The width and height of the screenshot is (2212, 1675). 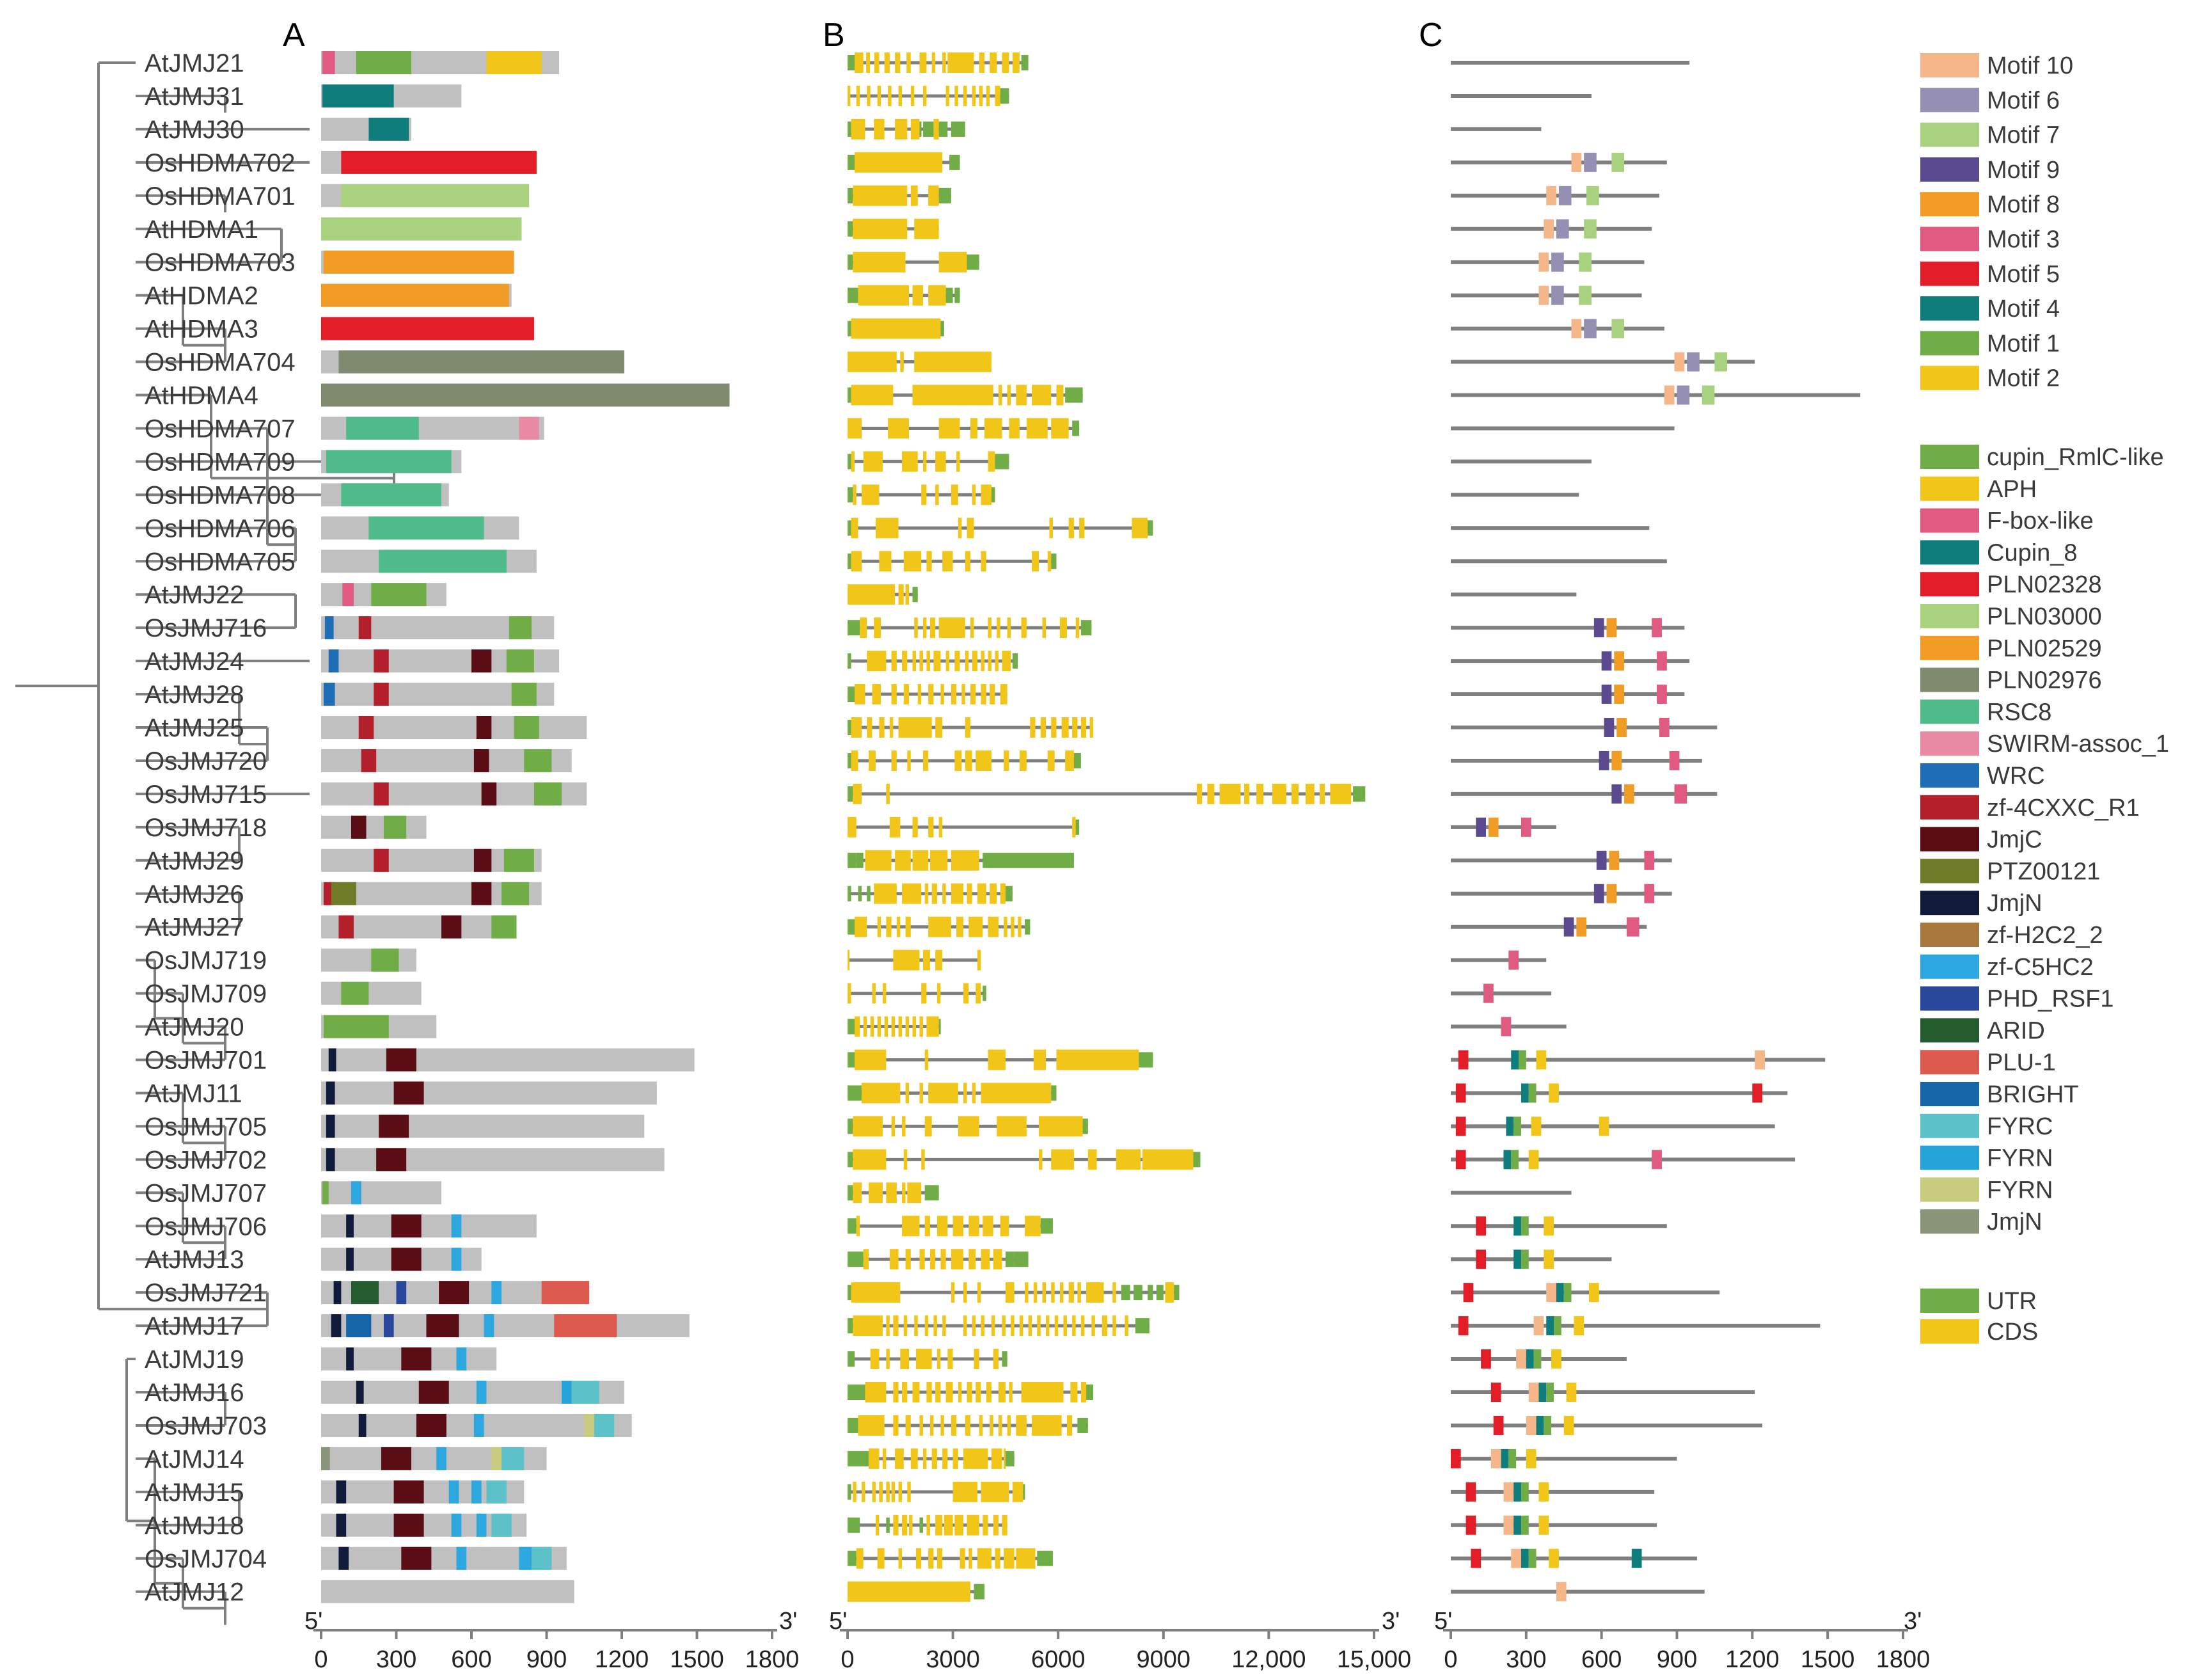 What do you see at coordinates (206, 1426) in the screenshot?
I see `gene-name: OsJMJ703` at bounding box center [206, 1426].